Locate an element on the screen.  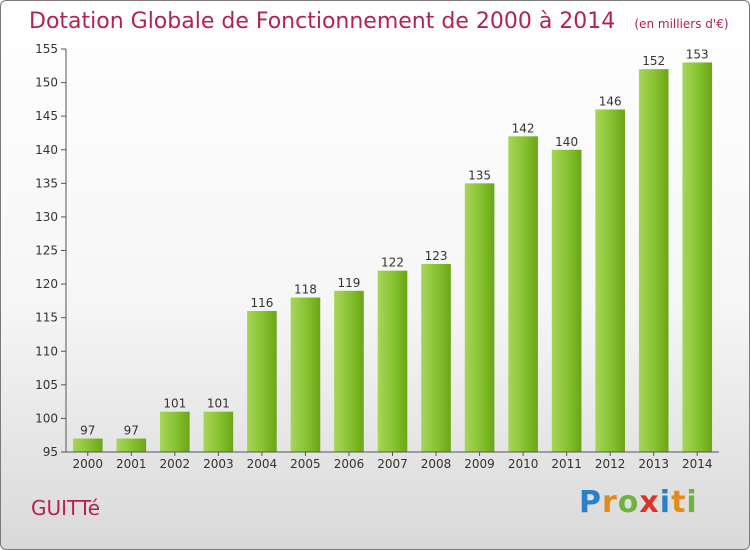
logo-letter: t is located at coordinates (679, 502).